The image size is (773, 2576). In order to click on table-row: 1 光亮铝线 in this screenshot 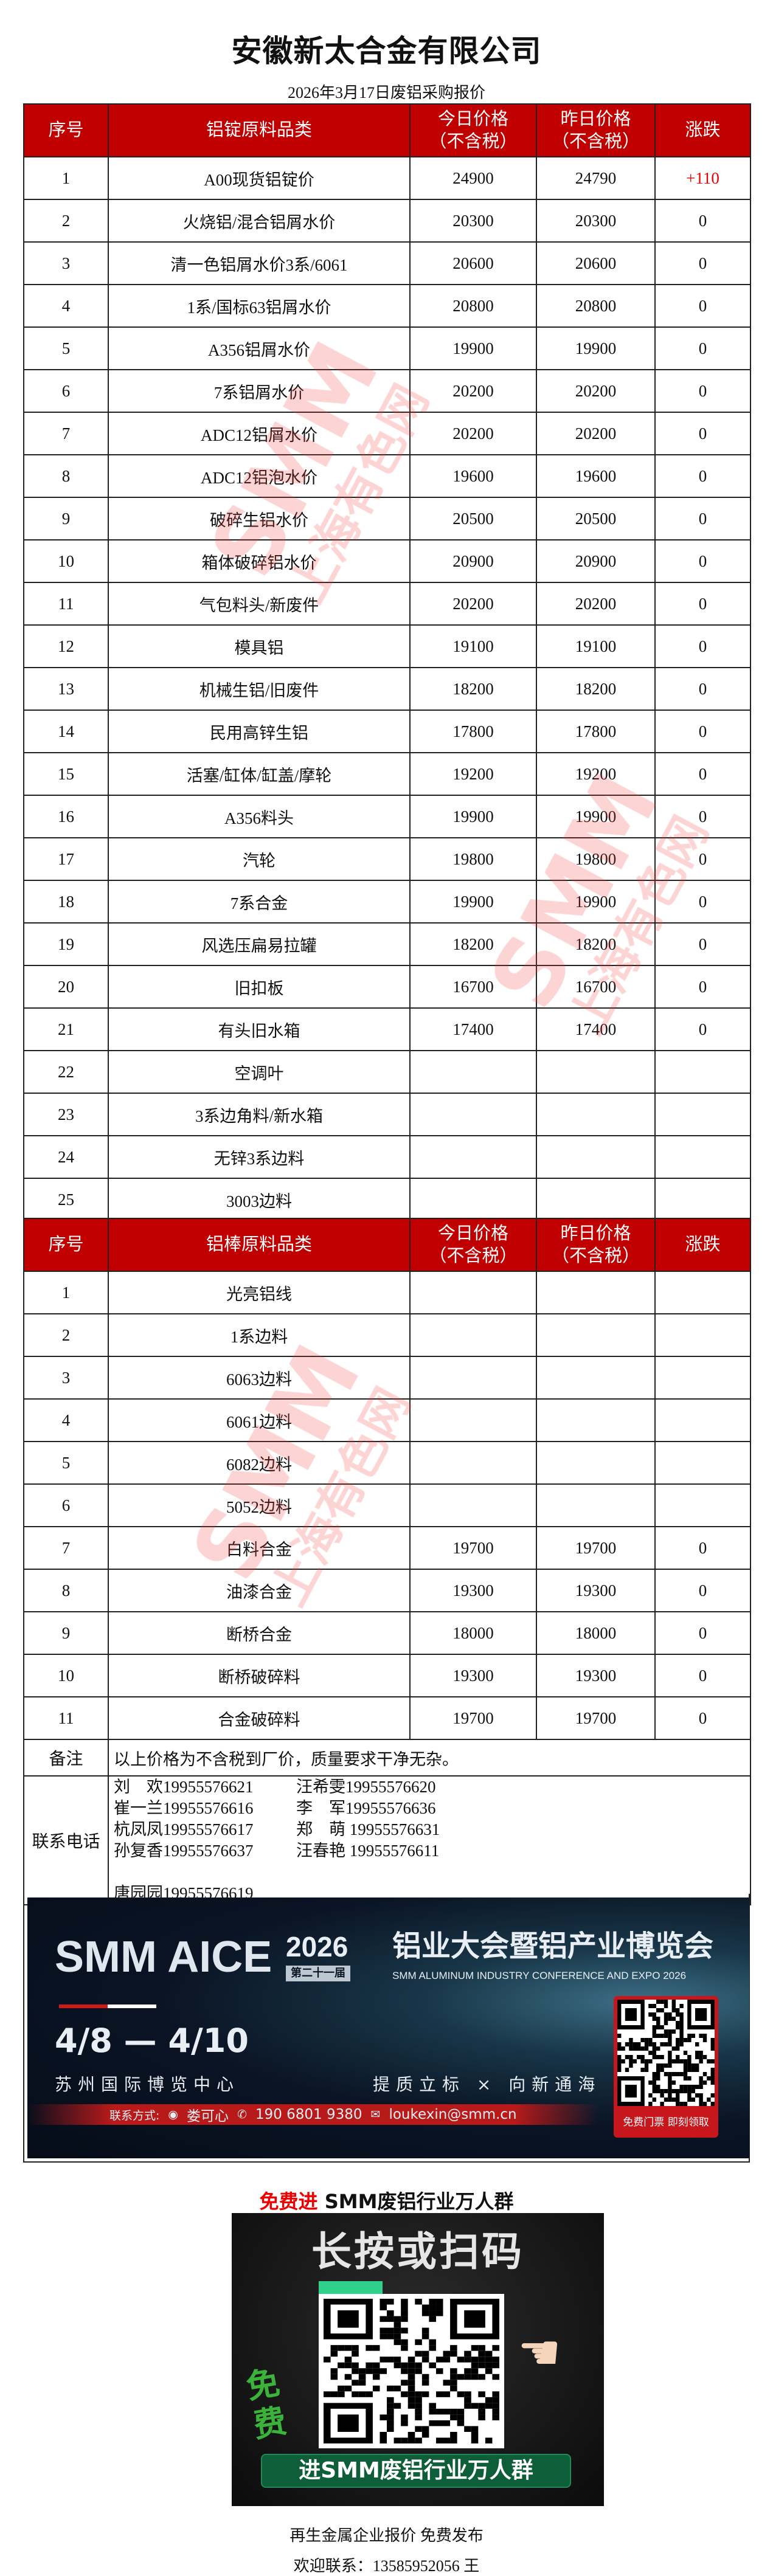, I will do `click(387, 1292)`.